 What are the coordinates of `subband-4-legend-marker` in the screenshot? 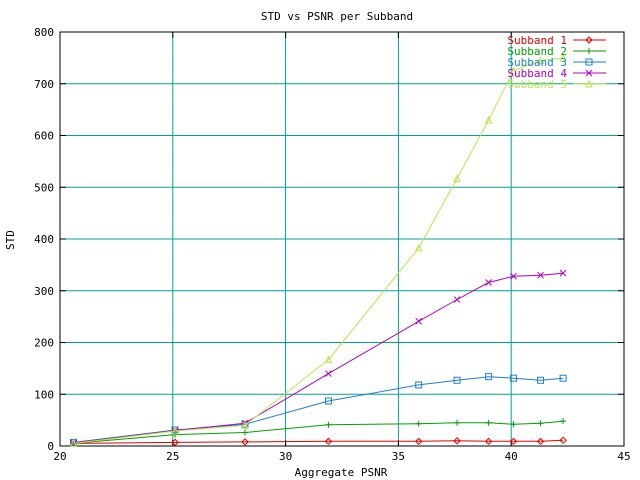 It's located at (589, 73).